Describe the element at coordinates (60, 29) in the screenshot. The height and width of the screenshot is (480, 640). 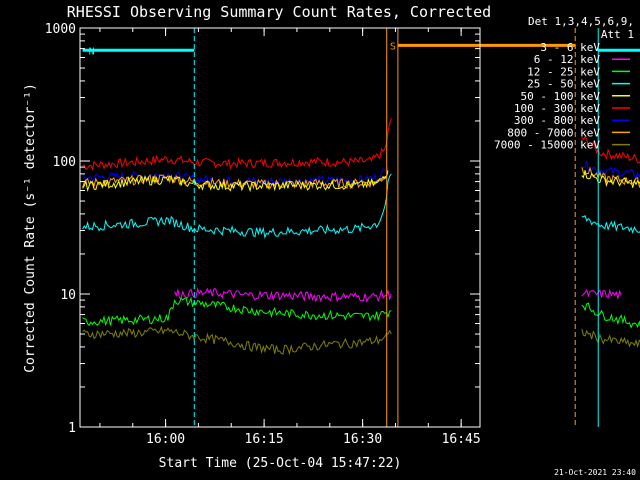
I see `y-tick-label-3: 1000` at that location.